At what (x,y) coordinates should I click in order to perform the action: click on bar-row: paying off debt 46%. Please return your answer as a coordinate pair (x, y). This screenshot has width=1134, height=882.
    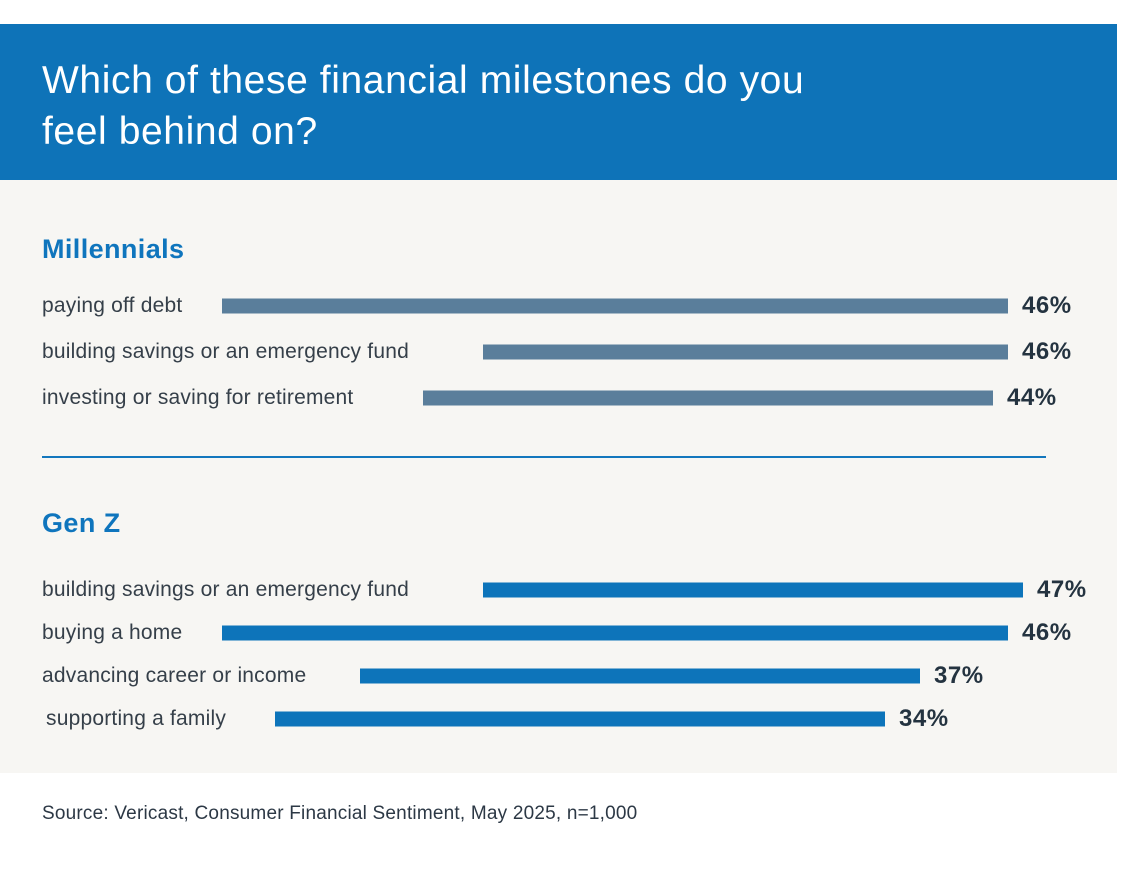
    Looking at the image, I should click on (567, 306).